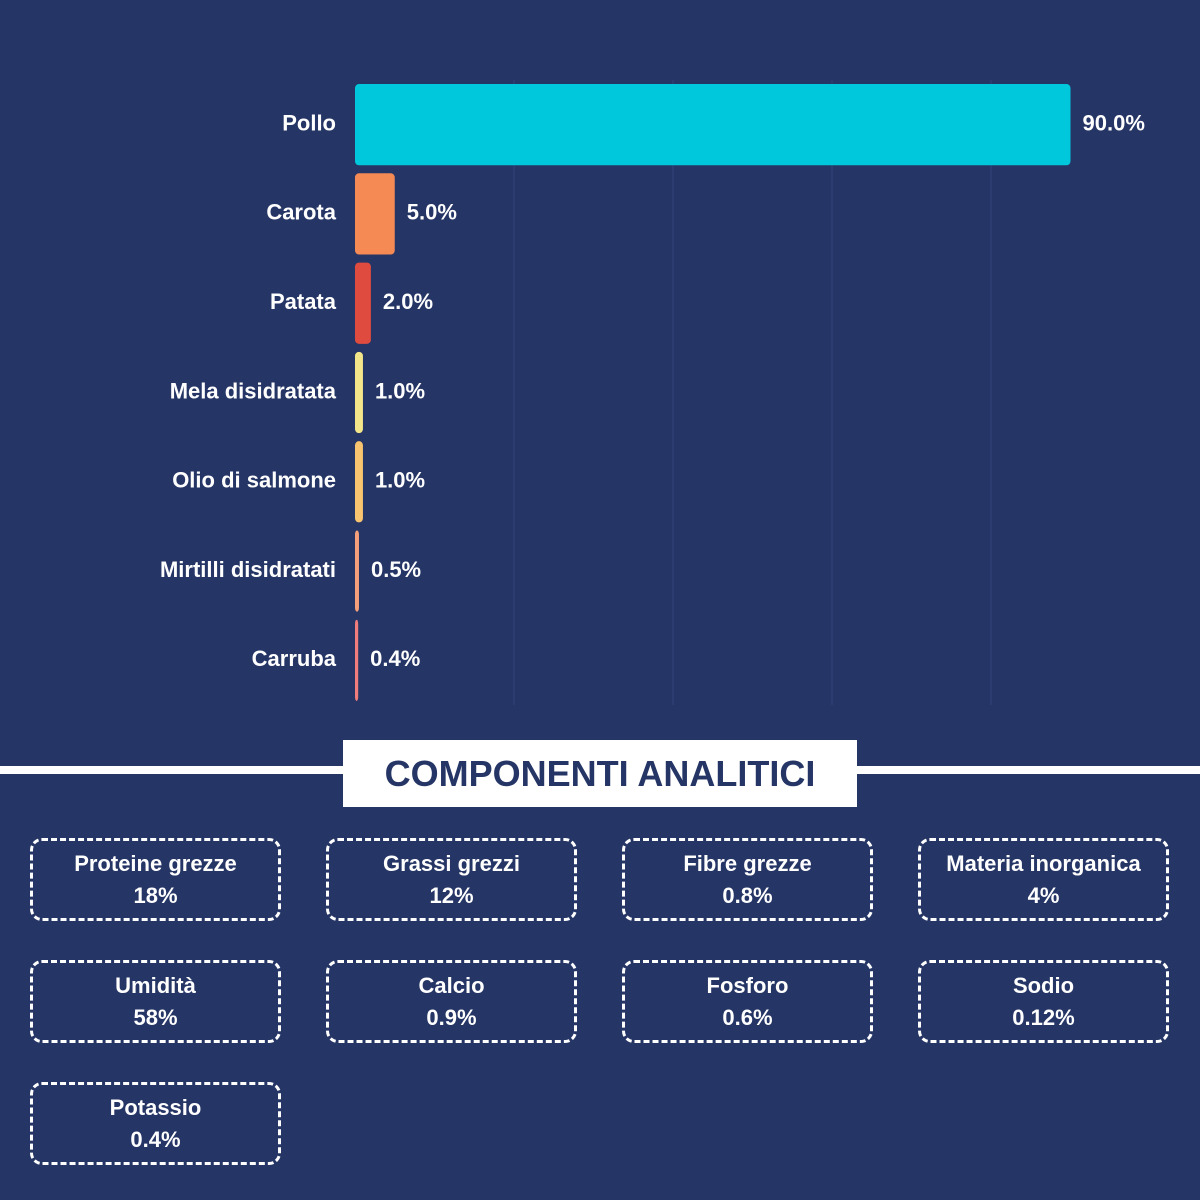 Image resolution: width=1200 pixels, height=1200 pixels. What do you see at coordinates (747, 879) in the screenshot?
I see `component-card: Fibre grezze 0.8%` at bounding box center [747, 879].